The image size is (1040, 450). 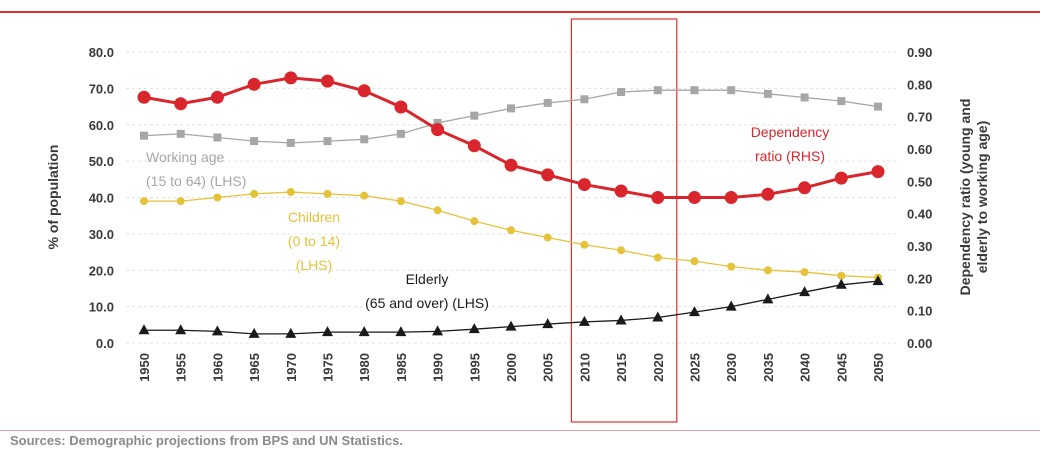 What do you see at coordinates (314, 217) in the screenshot?
I see `children-annotation-line: Children` at bounding box center [314, 217].